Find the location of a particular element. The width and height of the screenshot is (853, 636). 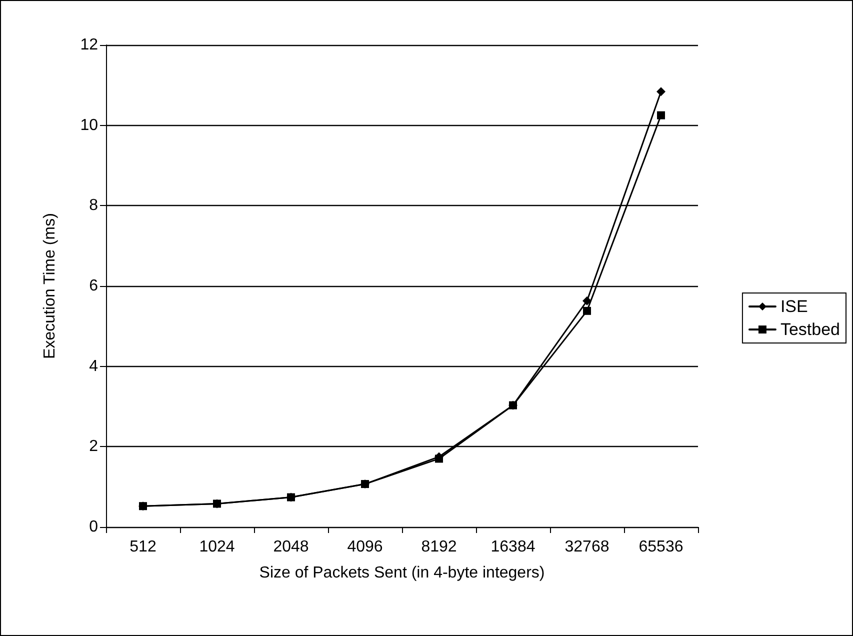

y-tick-label: 2 is located at coordinates (93, 447).